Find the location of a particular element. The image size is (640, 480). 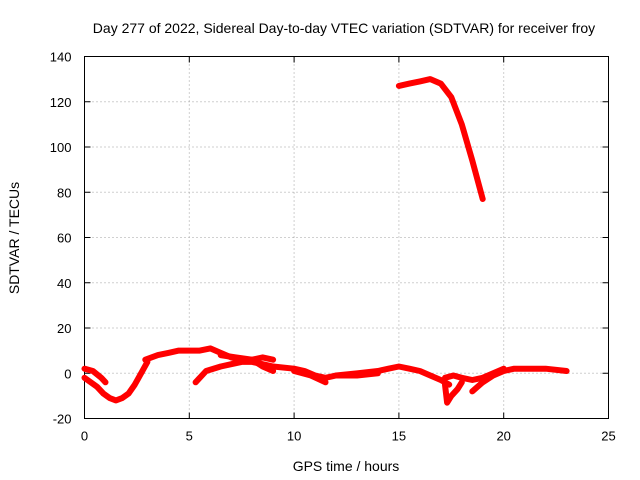

x-tick-label: 0 is located at coordinates (84, 436).